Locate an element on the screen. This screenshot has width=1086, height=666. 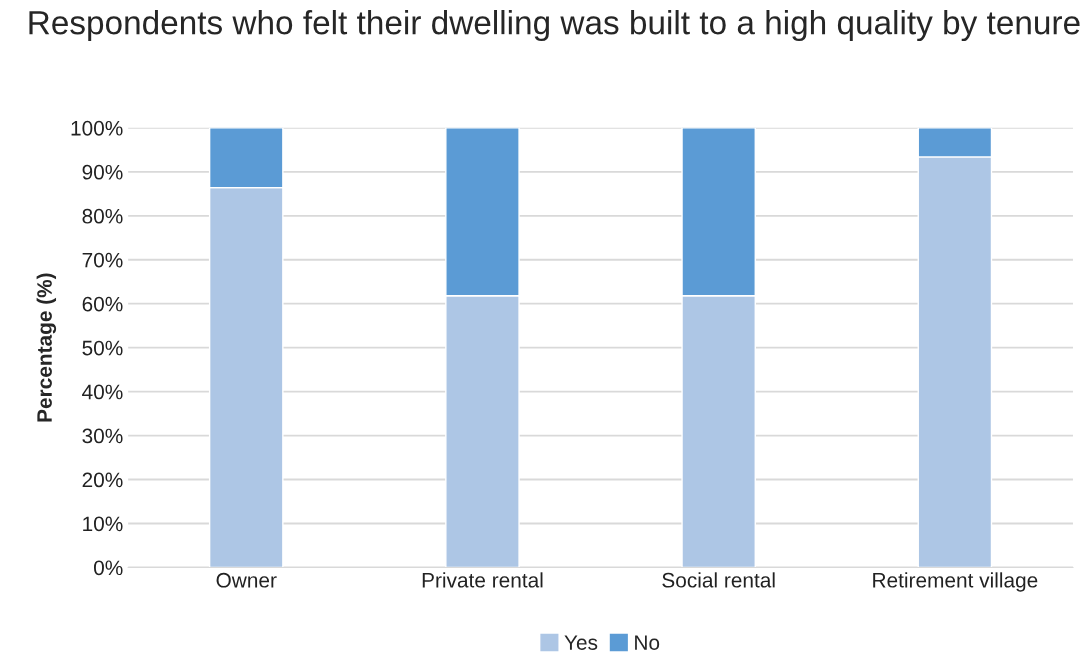
y-tick-label: 100% is located at coordinates (97, 128).